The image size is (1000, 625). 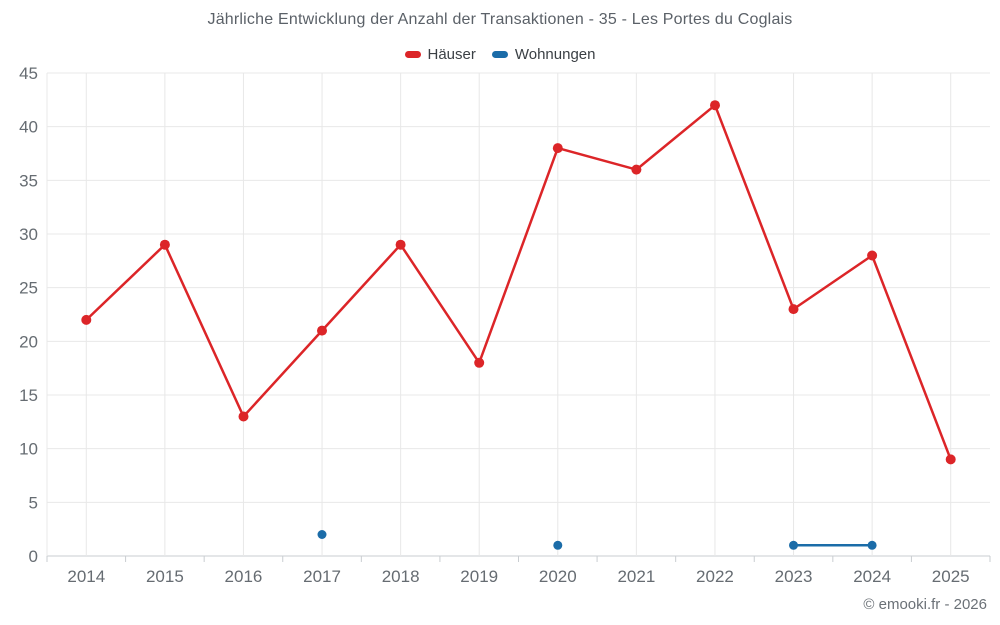 I want to click on x-tick-label: 2023, so click(x=794, y=576).